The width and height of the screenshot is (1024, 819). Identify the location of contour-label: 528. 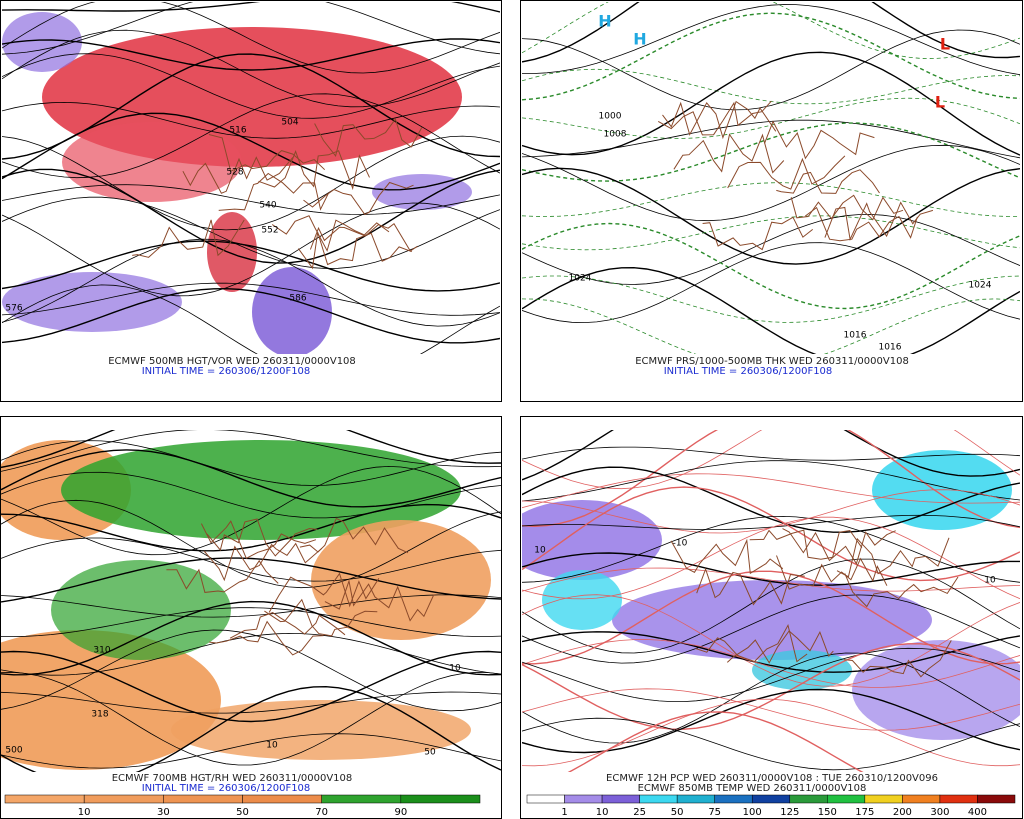
(234, 173).